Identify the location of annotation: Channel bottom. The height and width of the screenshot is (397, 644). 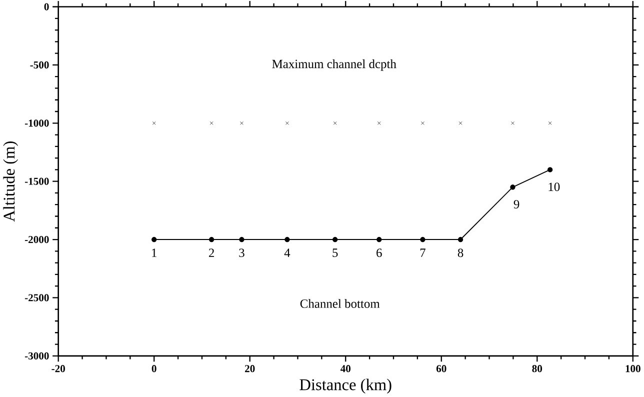
(340, 303).